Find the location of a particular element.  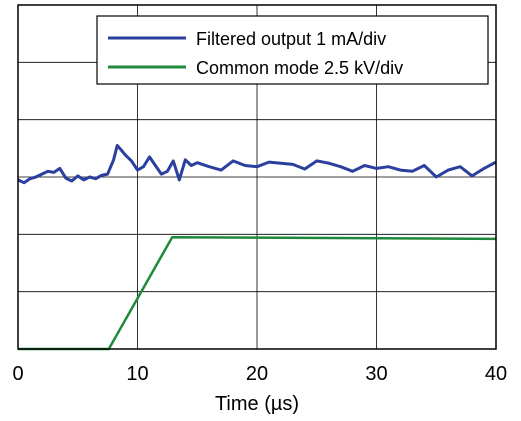

legend-label-common-mode: Common mode 2.5 kV/div is located at coordinates (299, 68).